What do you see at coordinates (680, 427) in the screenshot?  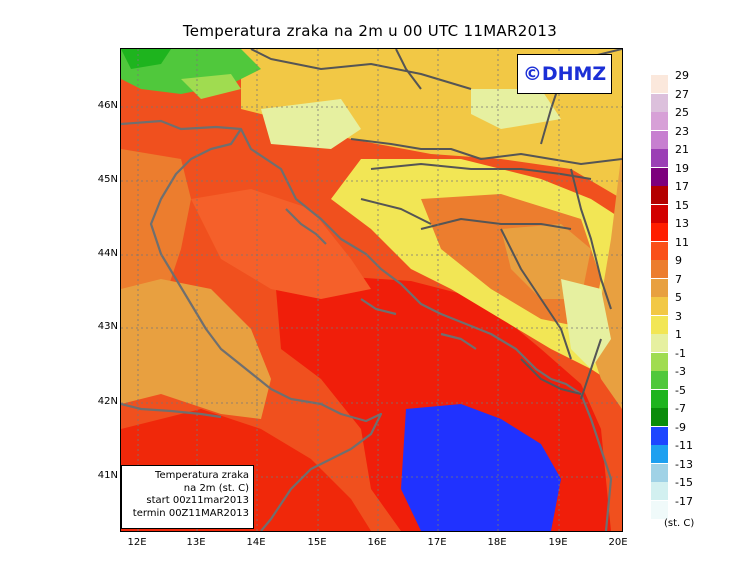 I see `legend-label: -9` at bounding box center [680, 427].